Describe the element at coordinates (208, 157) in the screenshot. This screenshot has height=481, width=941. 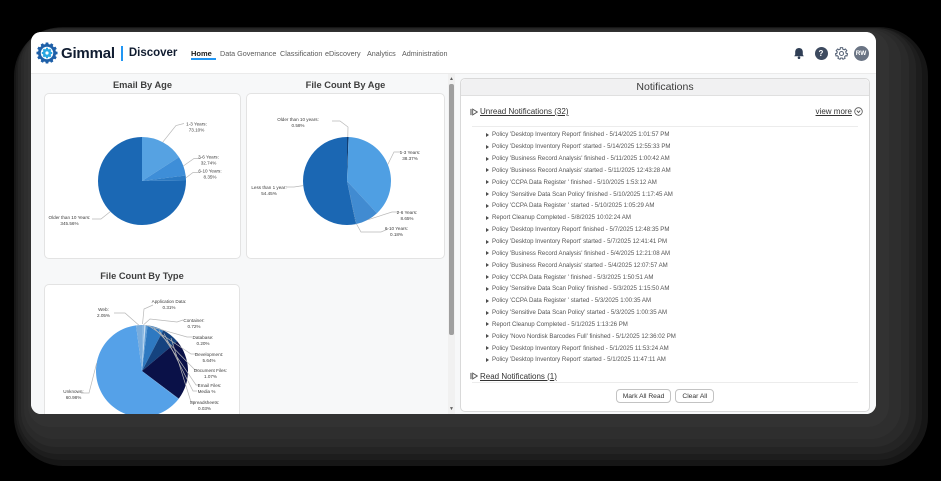
I see `svg-text: 3-6 Years:` at that location.